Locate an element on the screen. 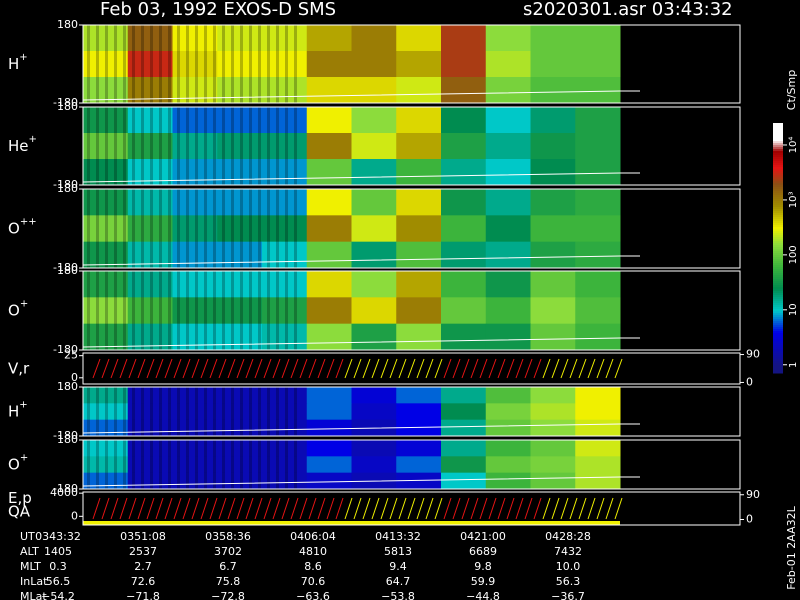  y-tick-label: -180 is located at coordinates (65, 184).